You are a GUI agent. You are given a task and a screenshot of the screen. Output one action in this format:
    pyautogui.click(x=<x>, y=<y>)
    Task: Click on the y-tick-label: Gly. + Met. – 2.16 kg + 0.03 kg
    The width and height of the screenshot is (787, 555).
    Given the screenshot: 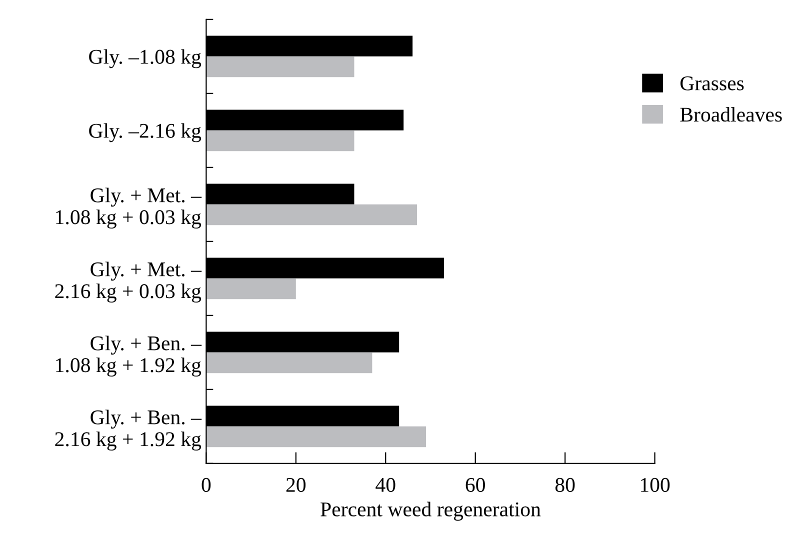 What is the action you would take?
    pyautogui.click(x=128, y=282)
    